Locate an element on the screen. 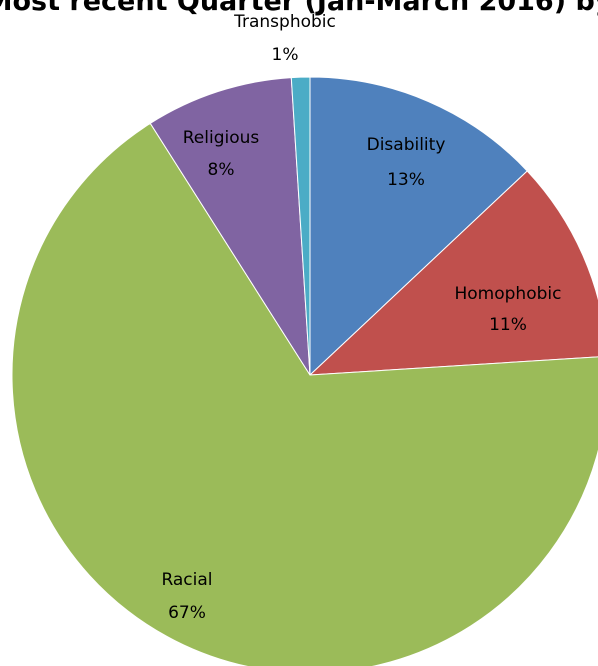 This screenshot has width=598, height=666. slice-percent-racial: 67% is located at coordinates (187, 613).